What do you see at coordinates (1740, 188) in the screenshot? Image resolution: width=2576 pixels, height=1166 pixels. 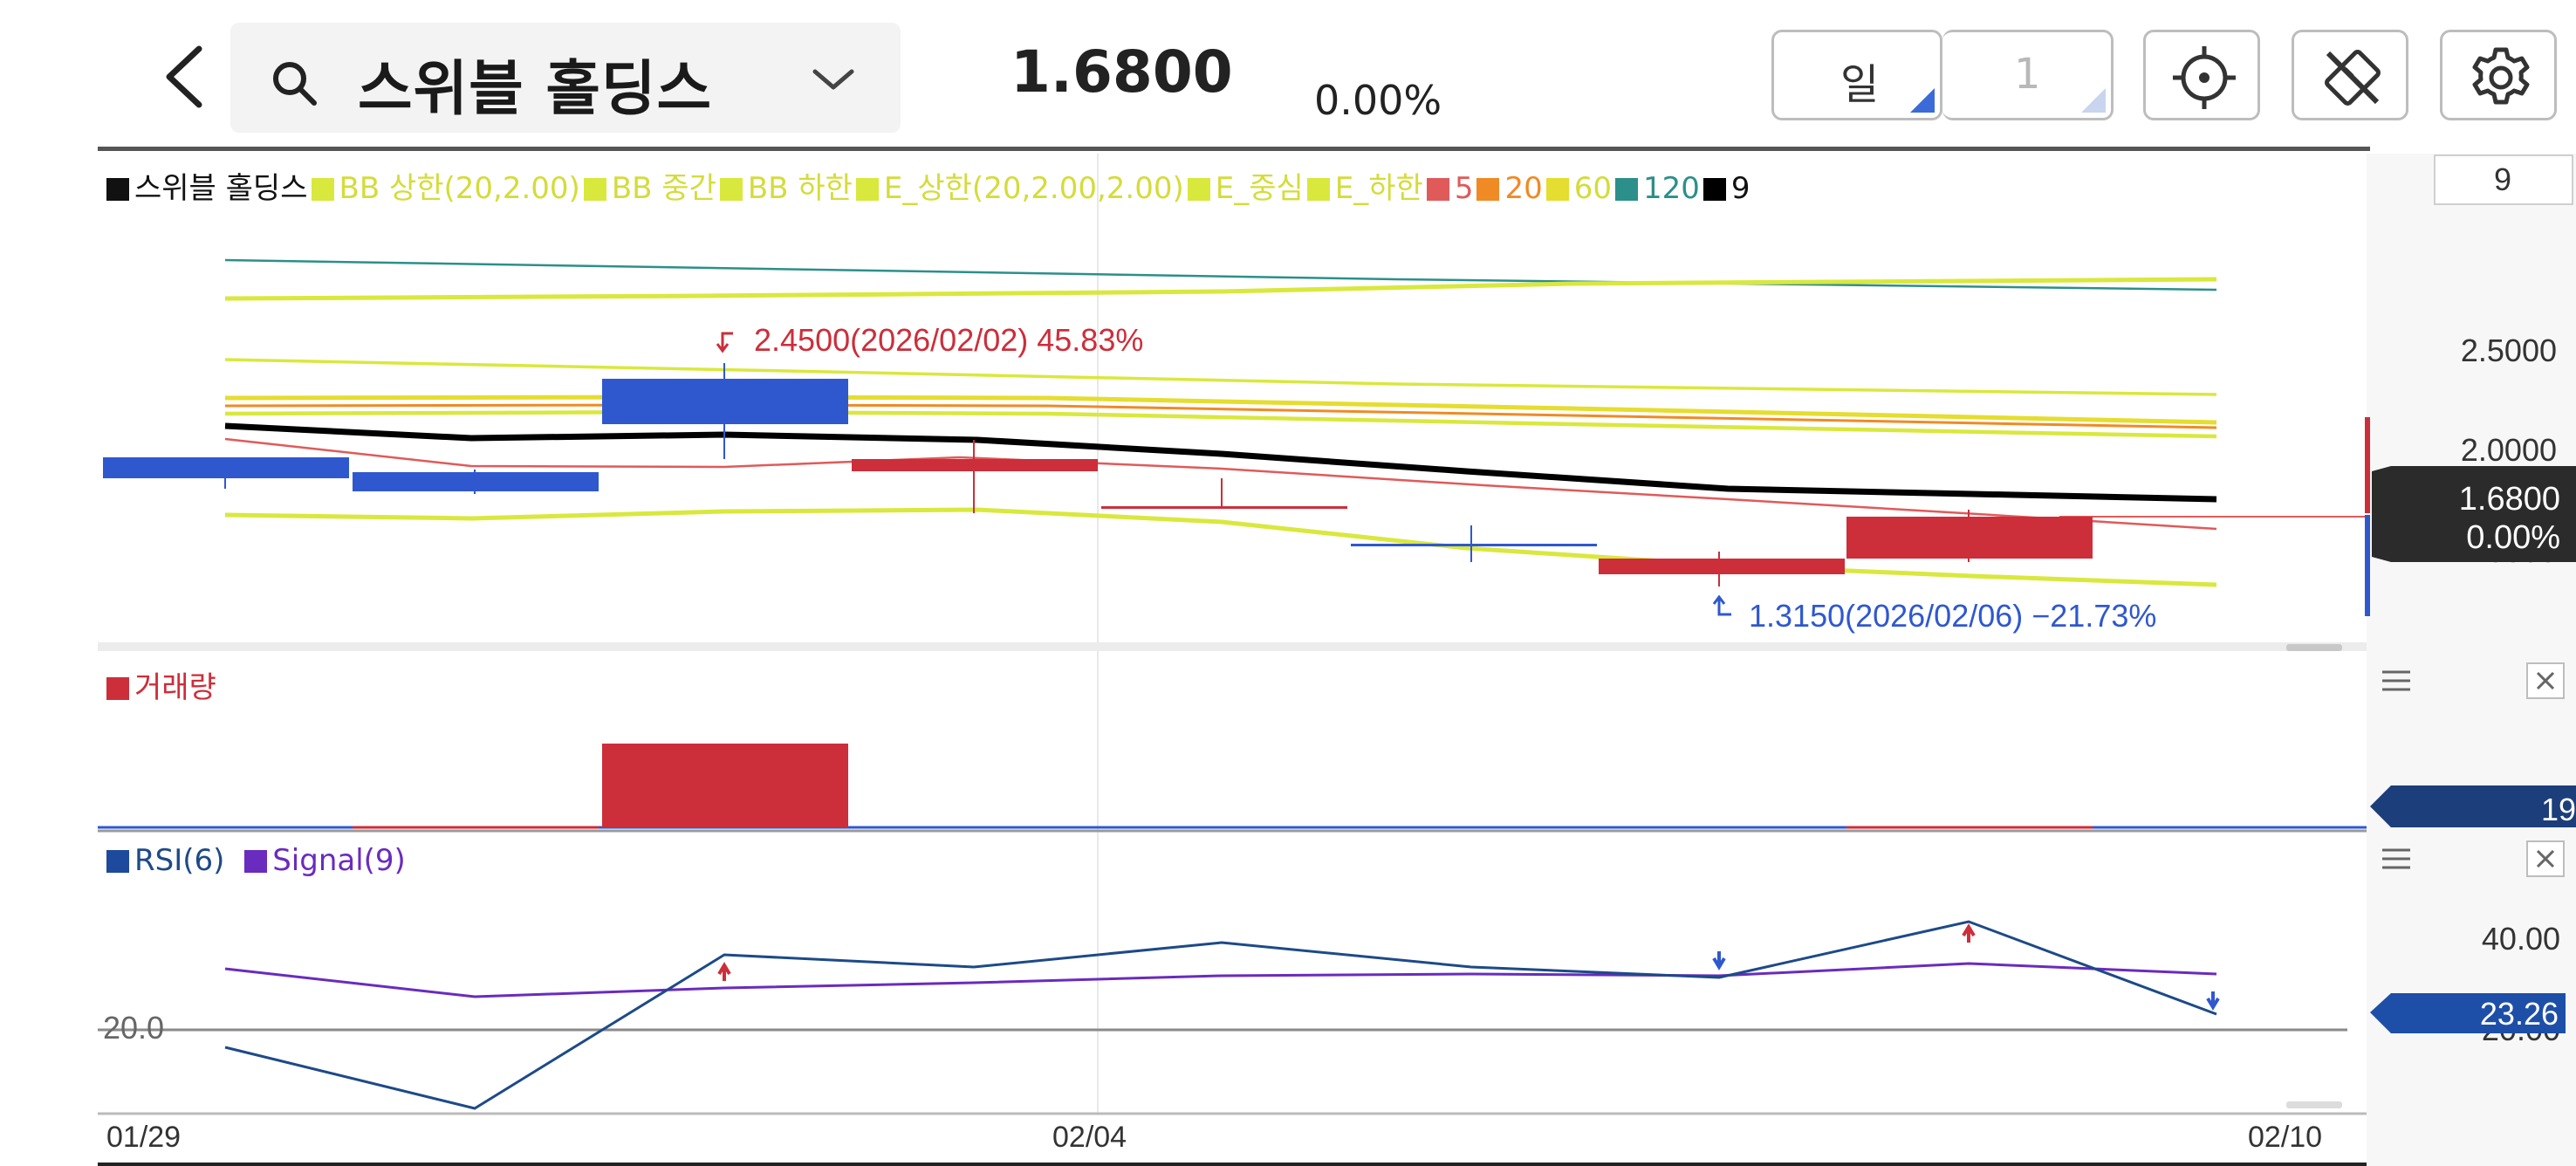 I see `legend-label: 9` at bounding box center [1740, 188].